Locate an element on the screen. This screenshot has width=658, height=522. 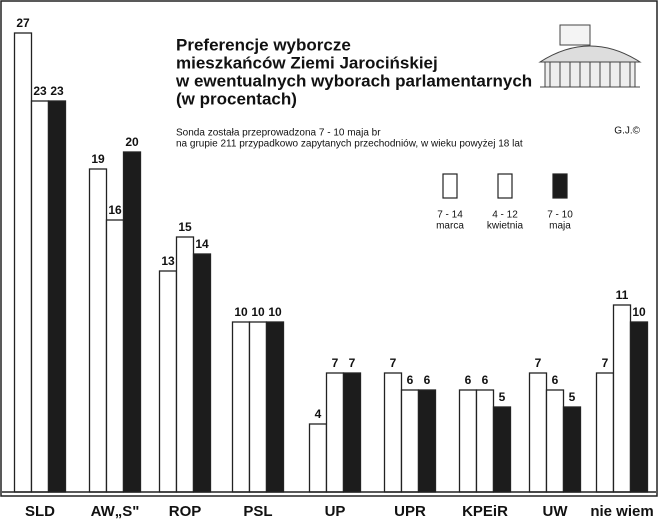
x-tick-label: UP is located at coordinates (335, 511).